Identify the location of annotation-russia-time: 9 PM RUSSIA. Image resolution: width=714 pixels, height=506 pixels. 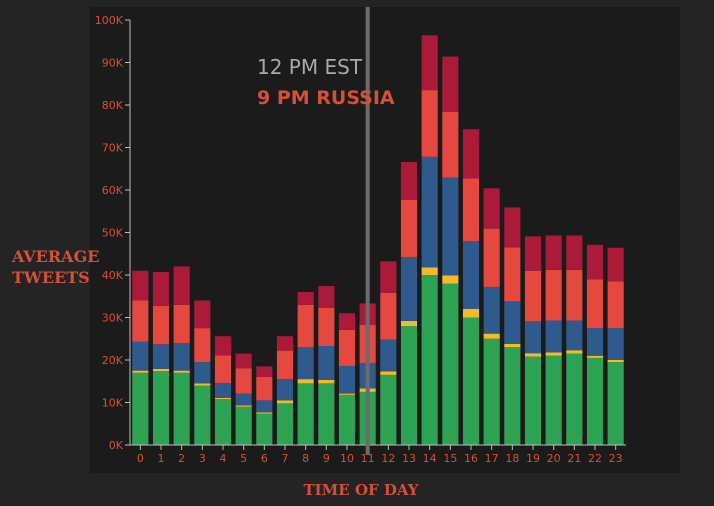
(326, 98).